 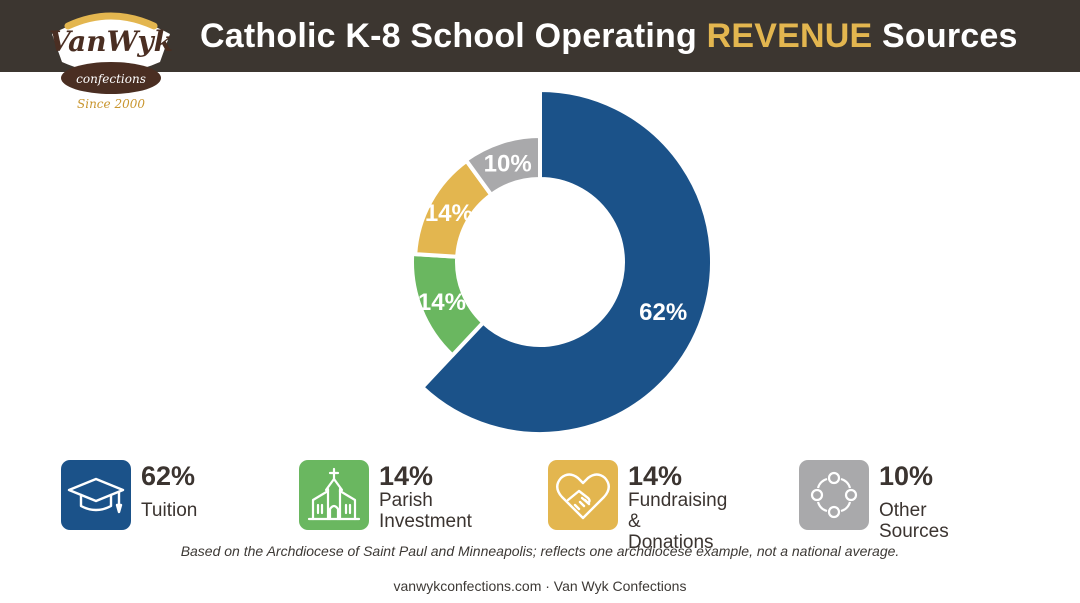 I want to click on donut-slice-other-sources, so click(x=502, y=165).